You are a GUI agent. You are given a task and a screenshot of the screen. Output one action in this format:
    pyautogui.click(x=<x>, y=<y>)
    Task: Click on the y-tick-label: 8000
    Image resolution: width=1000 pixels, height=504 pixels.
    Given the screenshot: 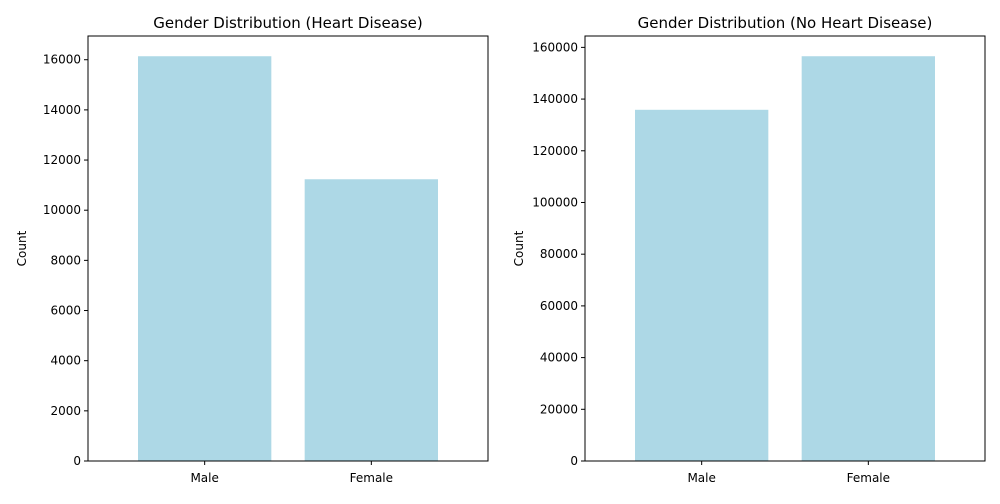 What is the action you would take?
    pyautogui.click(x=65, y=260)
    